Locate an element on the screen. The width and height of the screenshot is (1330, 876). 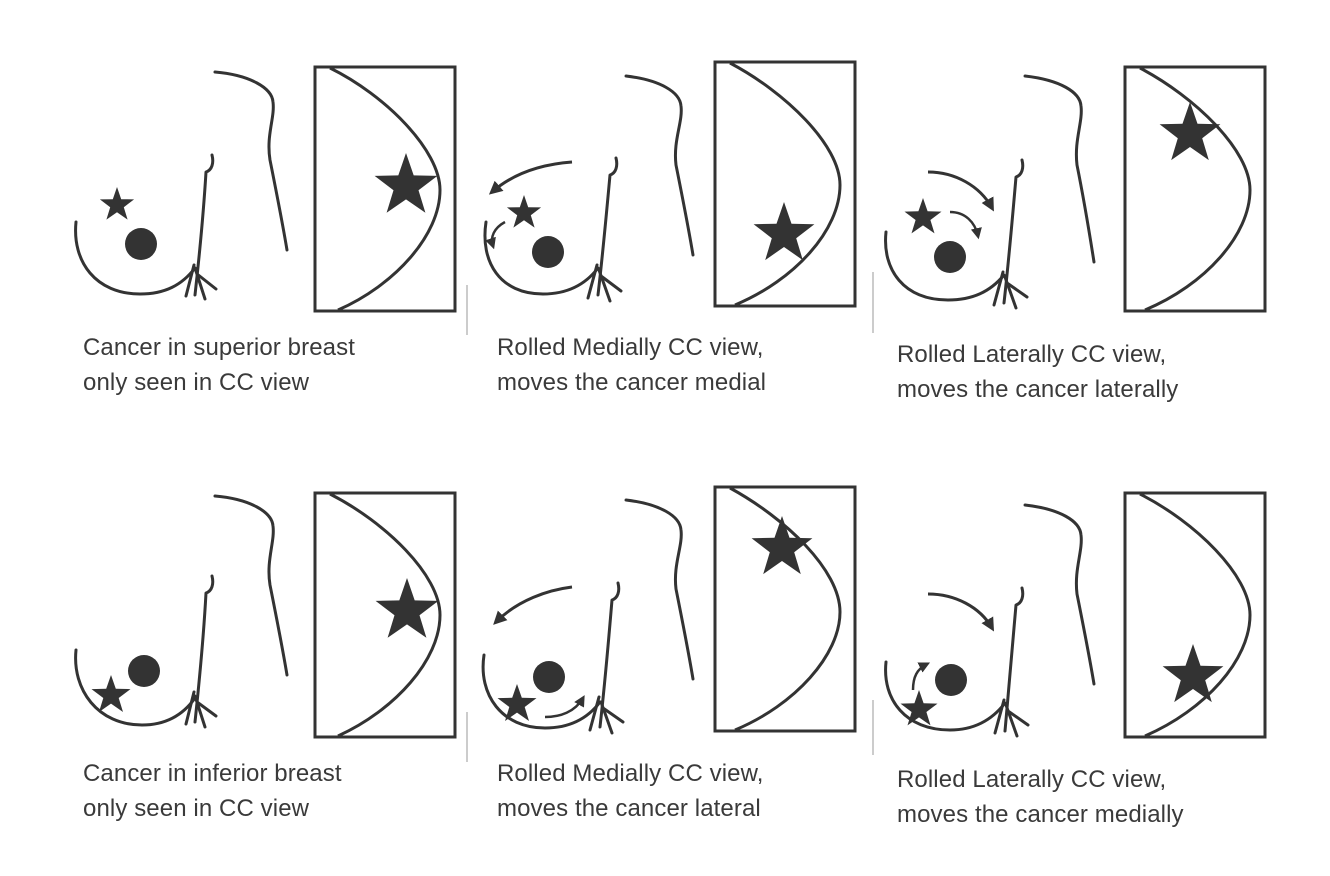
panel-superior-rolled-laterally is located at coordinates (1075, 189).